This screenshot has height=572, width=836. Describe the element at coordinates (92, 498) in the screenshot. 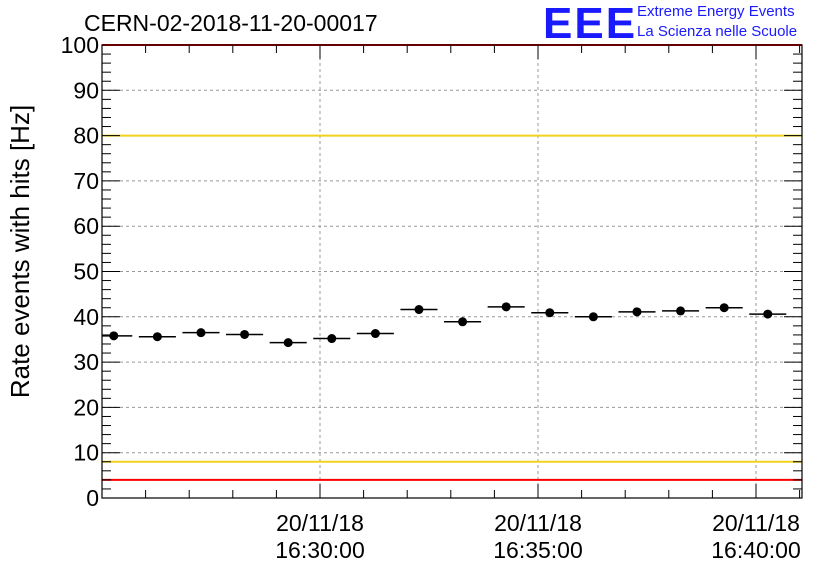

I see `y-tick-label: 0` at that location.